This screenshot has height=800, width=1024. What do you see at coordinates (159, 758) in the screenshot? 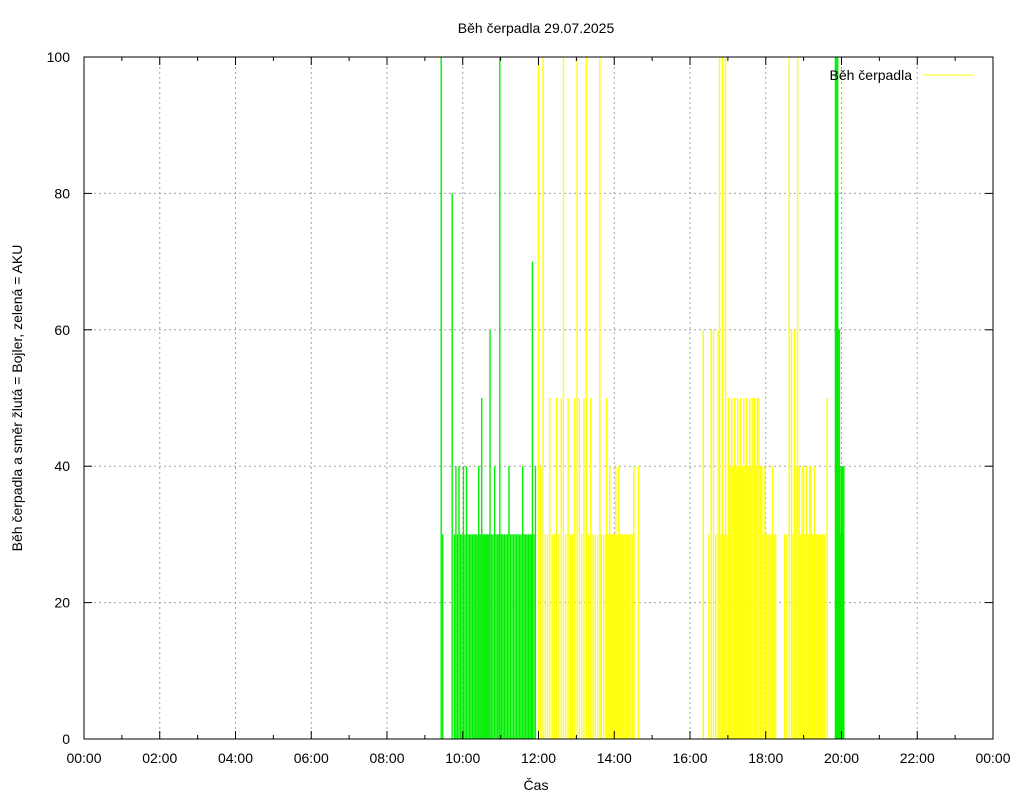
I see `x-tick-label: 02:00` at bounding box center [159, 758].